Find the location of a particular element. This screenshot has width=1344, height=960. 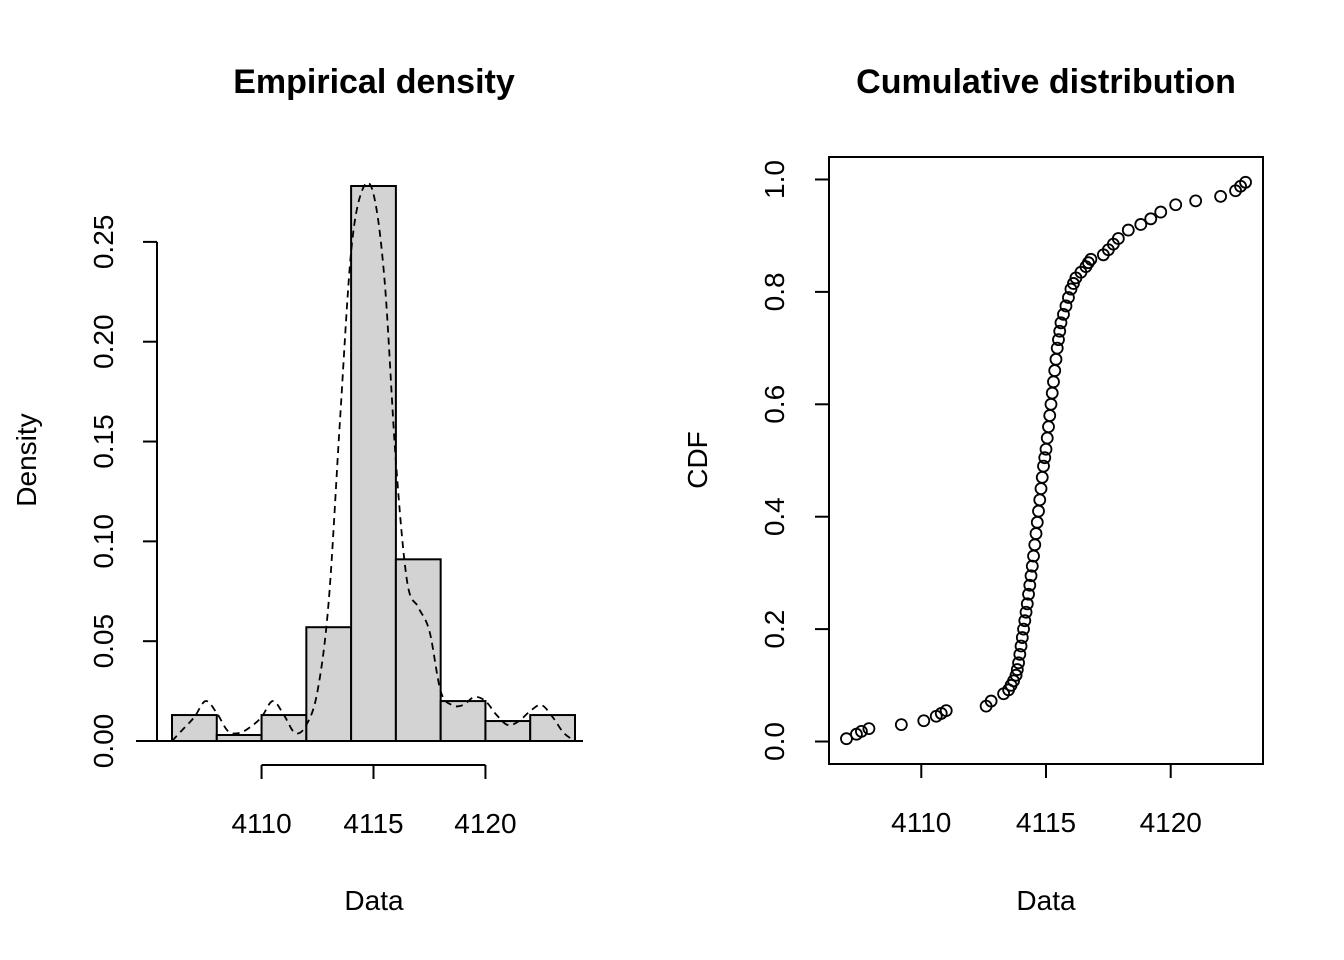

y-tick-label: 0.20 is located at coordinates (103, 341).